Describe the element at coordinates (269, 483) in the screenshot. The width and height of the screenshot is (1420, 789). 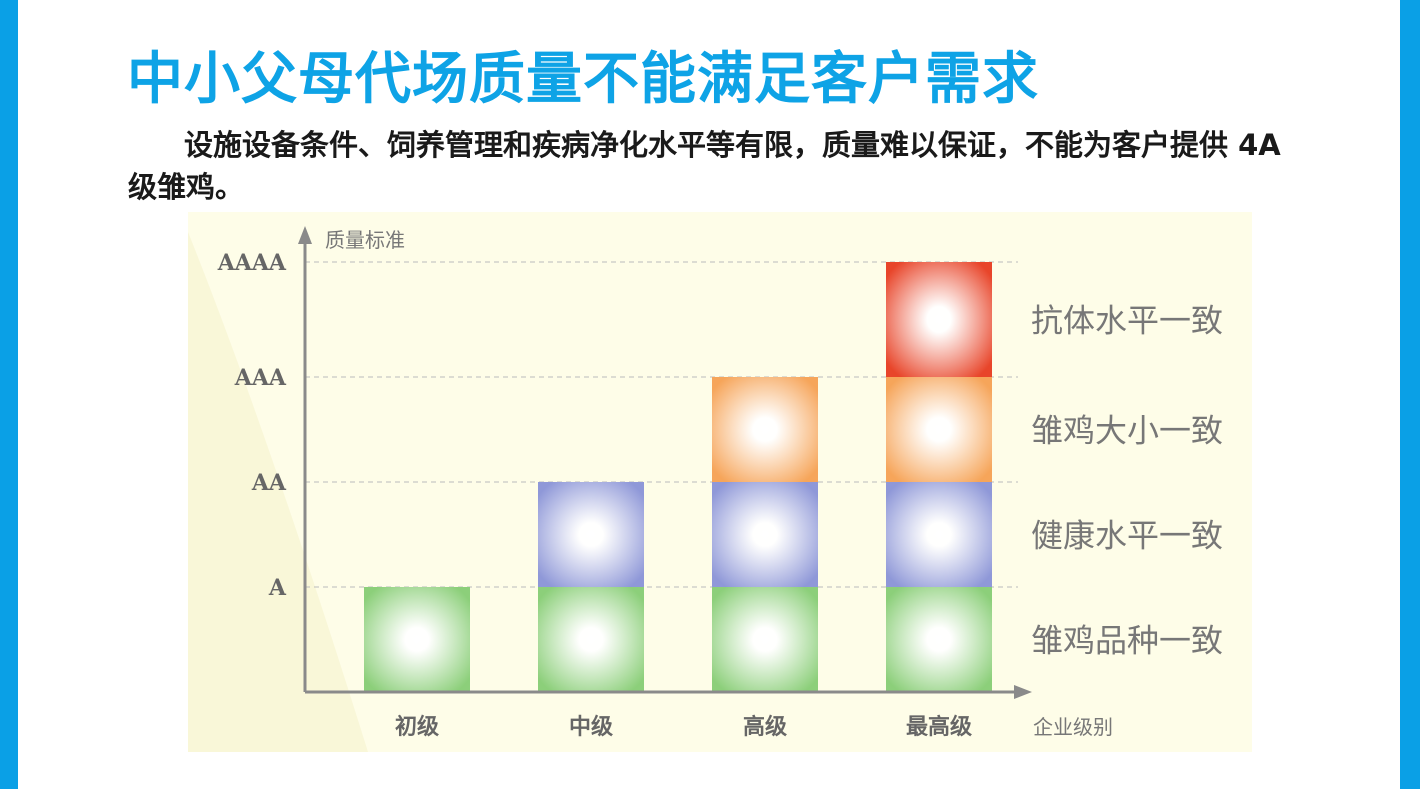
I see `y-tick-label: AA` at that location.